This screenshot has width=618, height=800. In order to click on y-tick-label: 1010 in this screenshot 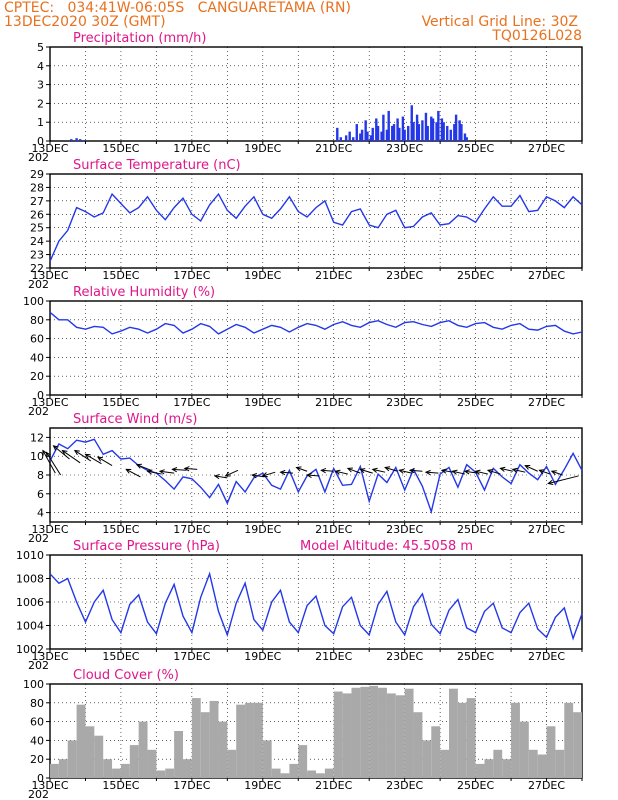, I will do `click(30, 555)`.